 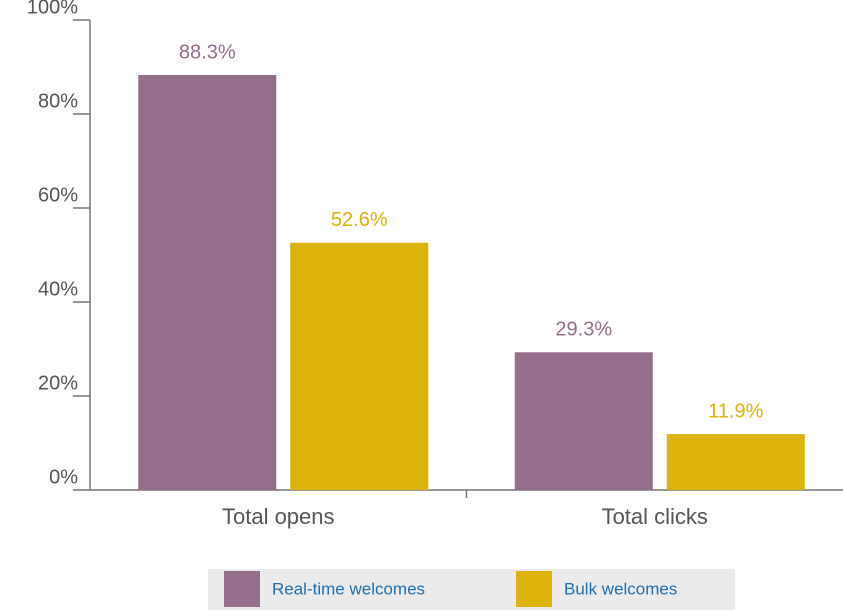 I want to click on legend-label: Real-time welcomes, so click(x=348, y=588).